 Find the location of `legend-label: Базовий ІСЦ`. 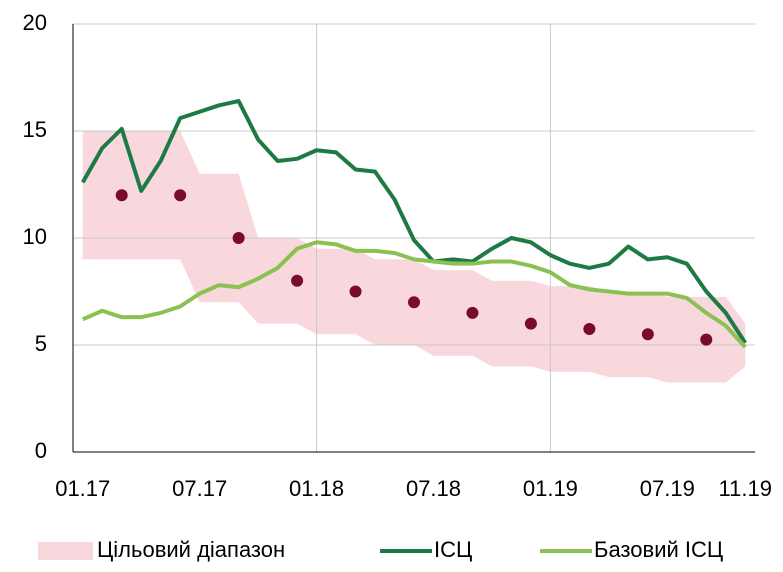

legend-label: Базовий ІСЦ is located at coordinates (658, 549).